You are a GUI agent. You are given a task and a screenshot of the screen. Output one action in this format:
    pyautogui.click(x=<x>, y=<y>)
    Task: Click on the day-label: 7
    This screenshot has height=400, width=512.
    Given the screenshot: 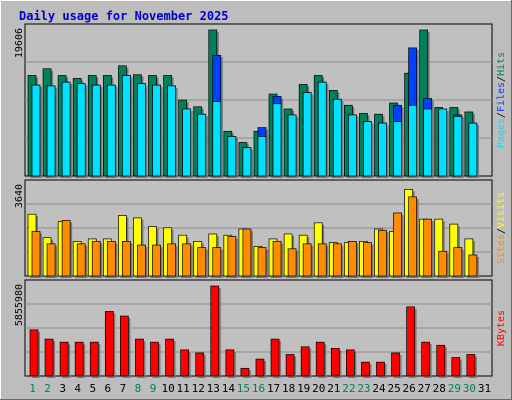 What is the action you would take?
    pyautogui.click(x=123, y=388)
    